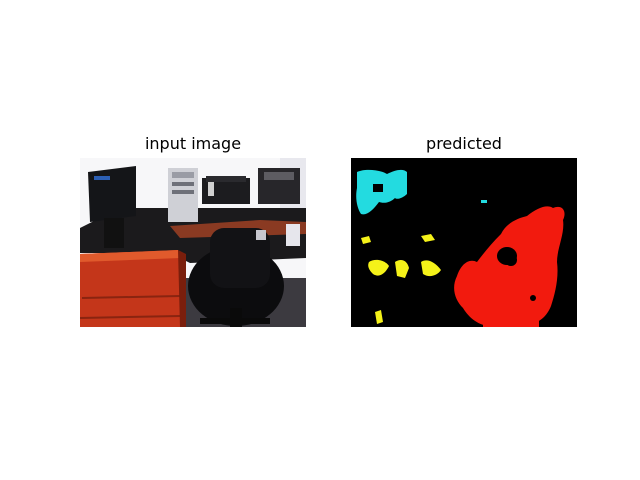 This screenshot has width=640, height=480. What do you see at coordinates (132, 288) in the screenshot?
I see `desk-cabinet` at bounding box center [132, 288].